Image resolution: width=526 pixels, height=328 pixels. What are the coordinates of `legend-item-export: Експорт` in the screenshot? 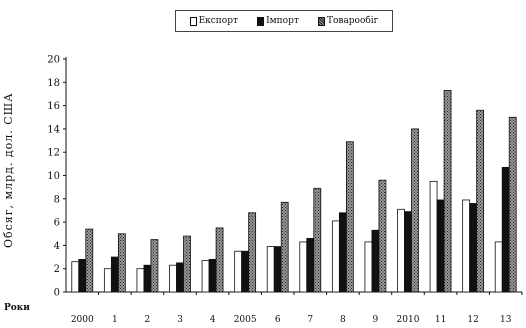 It's located at (213, 21).